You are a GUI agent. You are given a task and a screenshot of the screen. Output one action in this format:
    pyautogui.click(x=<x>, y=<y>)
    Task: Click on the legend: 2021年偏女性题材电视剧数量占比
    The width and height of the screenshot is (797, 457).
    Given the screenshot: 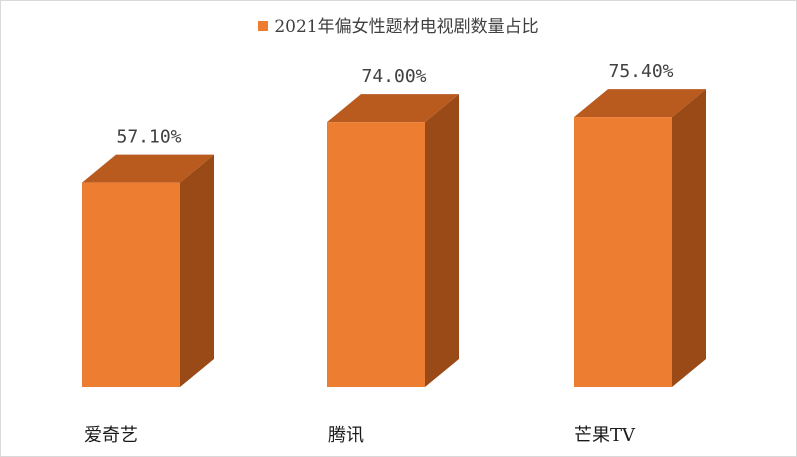 What is the action you would take?
    pyautogui.click(x=398, y=24)
    